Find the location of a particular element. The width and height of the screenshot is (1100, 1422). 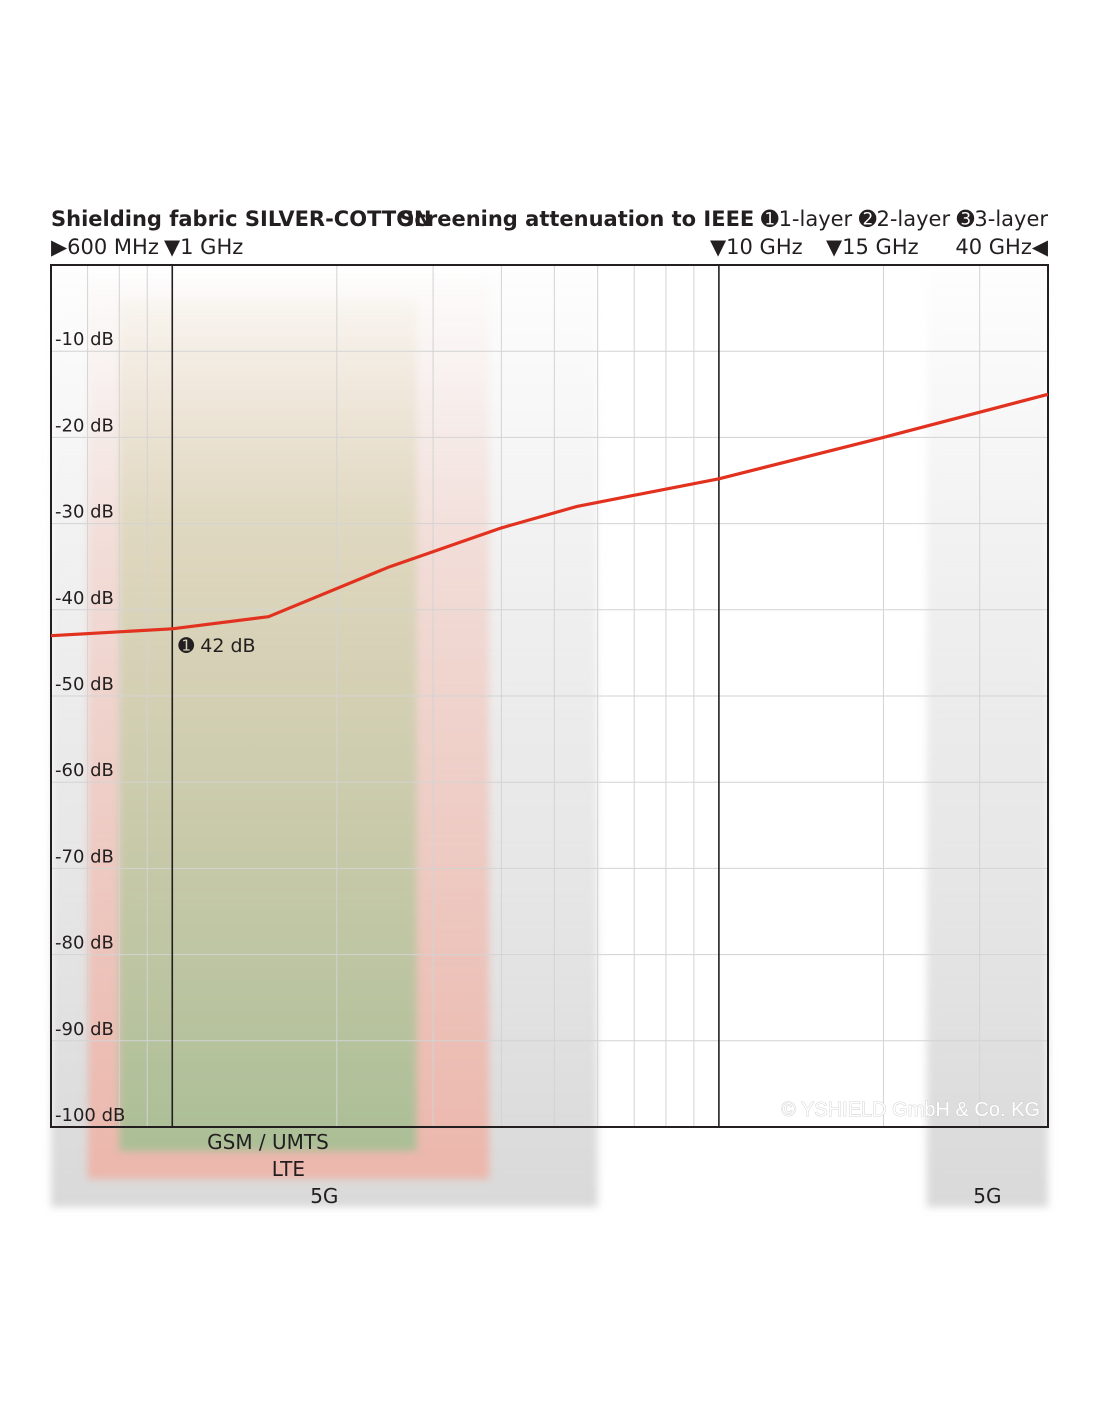

legend-2-layer: ➋2-layer is located at coordinates (904, 219).